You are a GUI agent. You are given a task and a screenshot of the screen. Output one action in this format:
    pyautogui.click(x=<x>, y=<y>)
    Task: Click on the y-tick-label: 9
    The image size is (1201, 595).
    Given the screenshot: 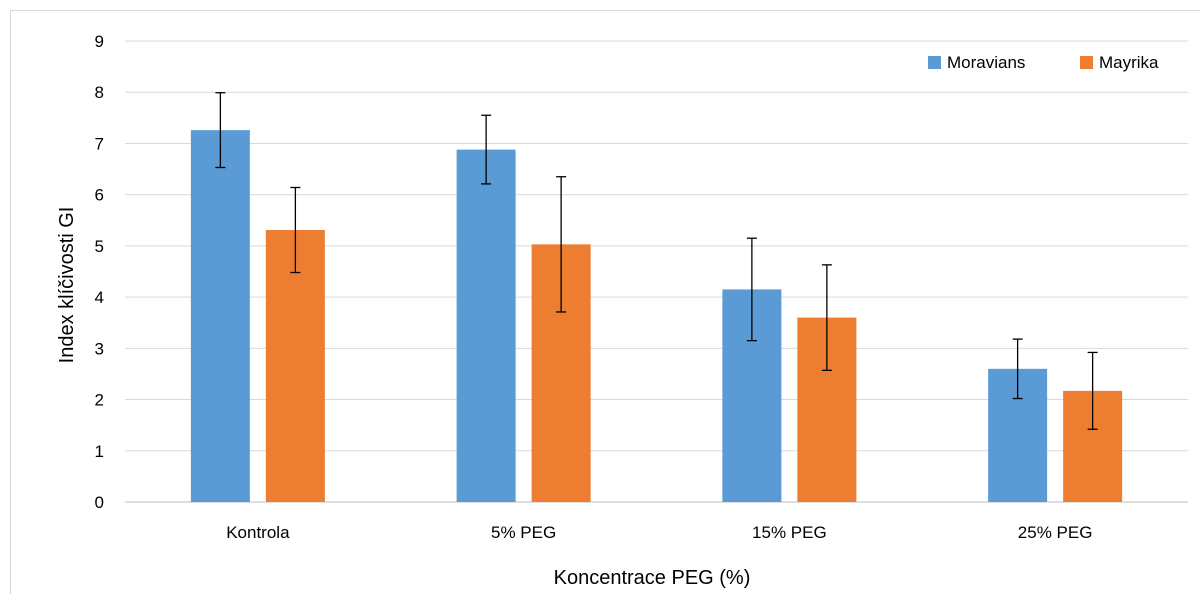 What is the action you would take?
    pyautogui.click(x=99, y=41)
    